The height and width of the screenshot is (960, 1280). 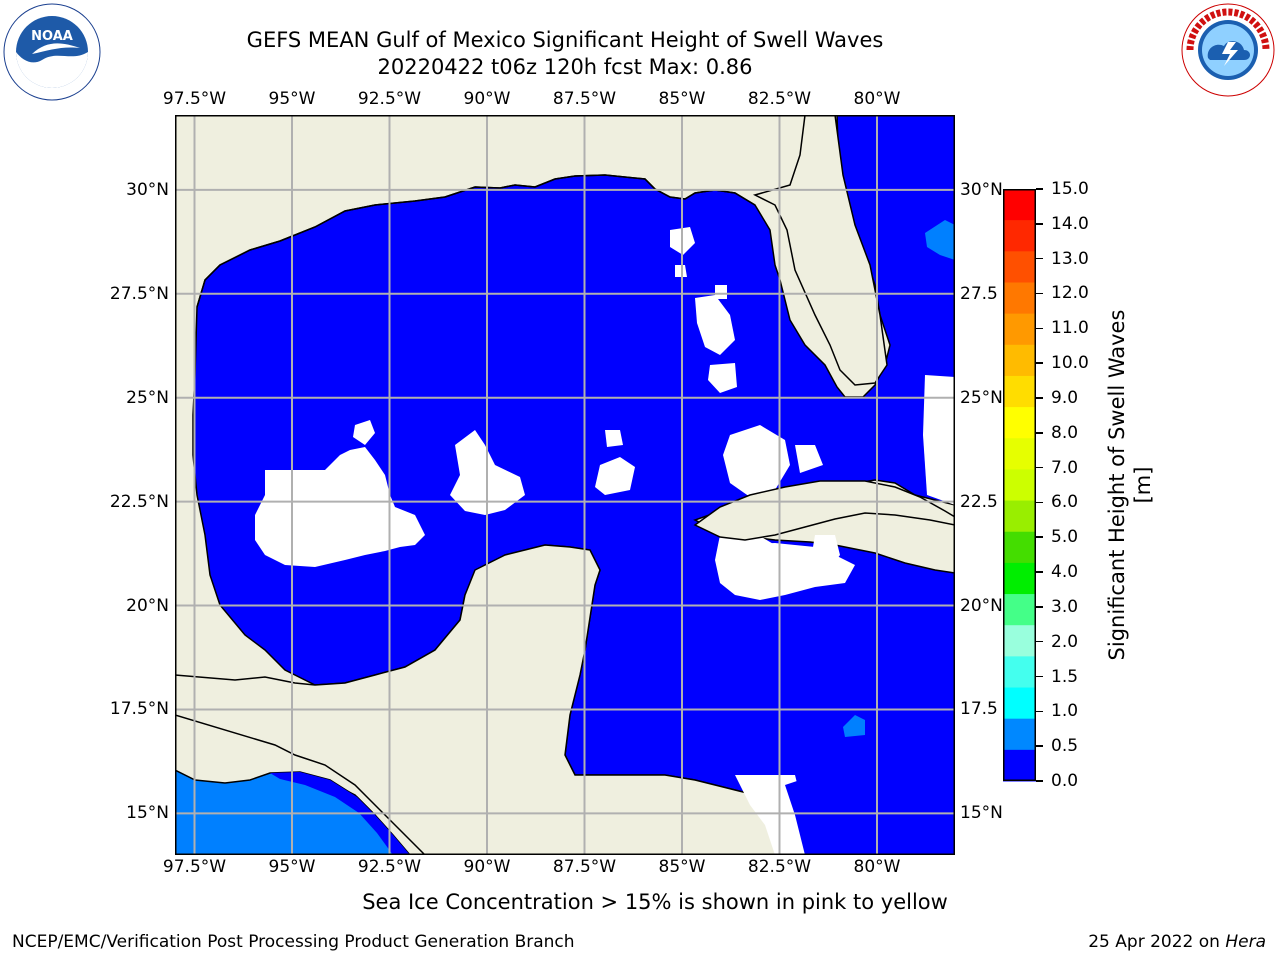 What do you see at coordinates (389, 867) in the screenshot?
I see `lon-label-bottom: 92.5°W` at bounding box center [389, 867].